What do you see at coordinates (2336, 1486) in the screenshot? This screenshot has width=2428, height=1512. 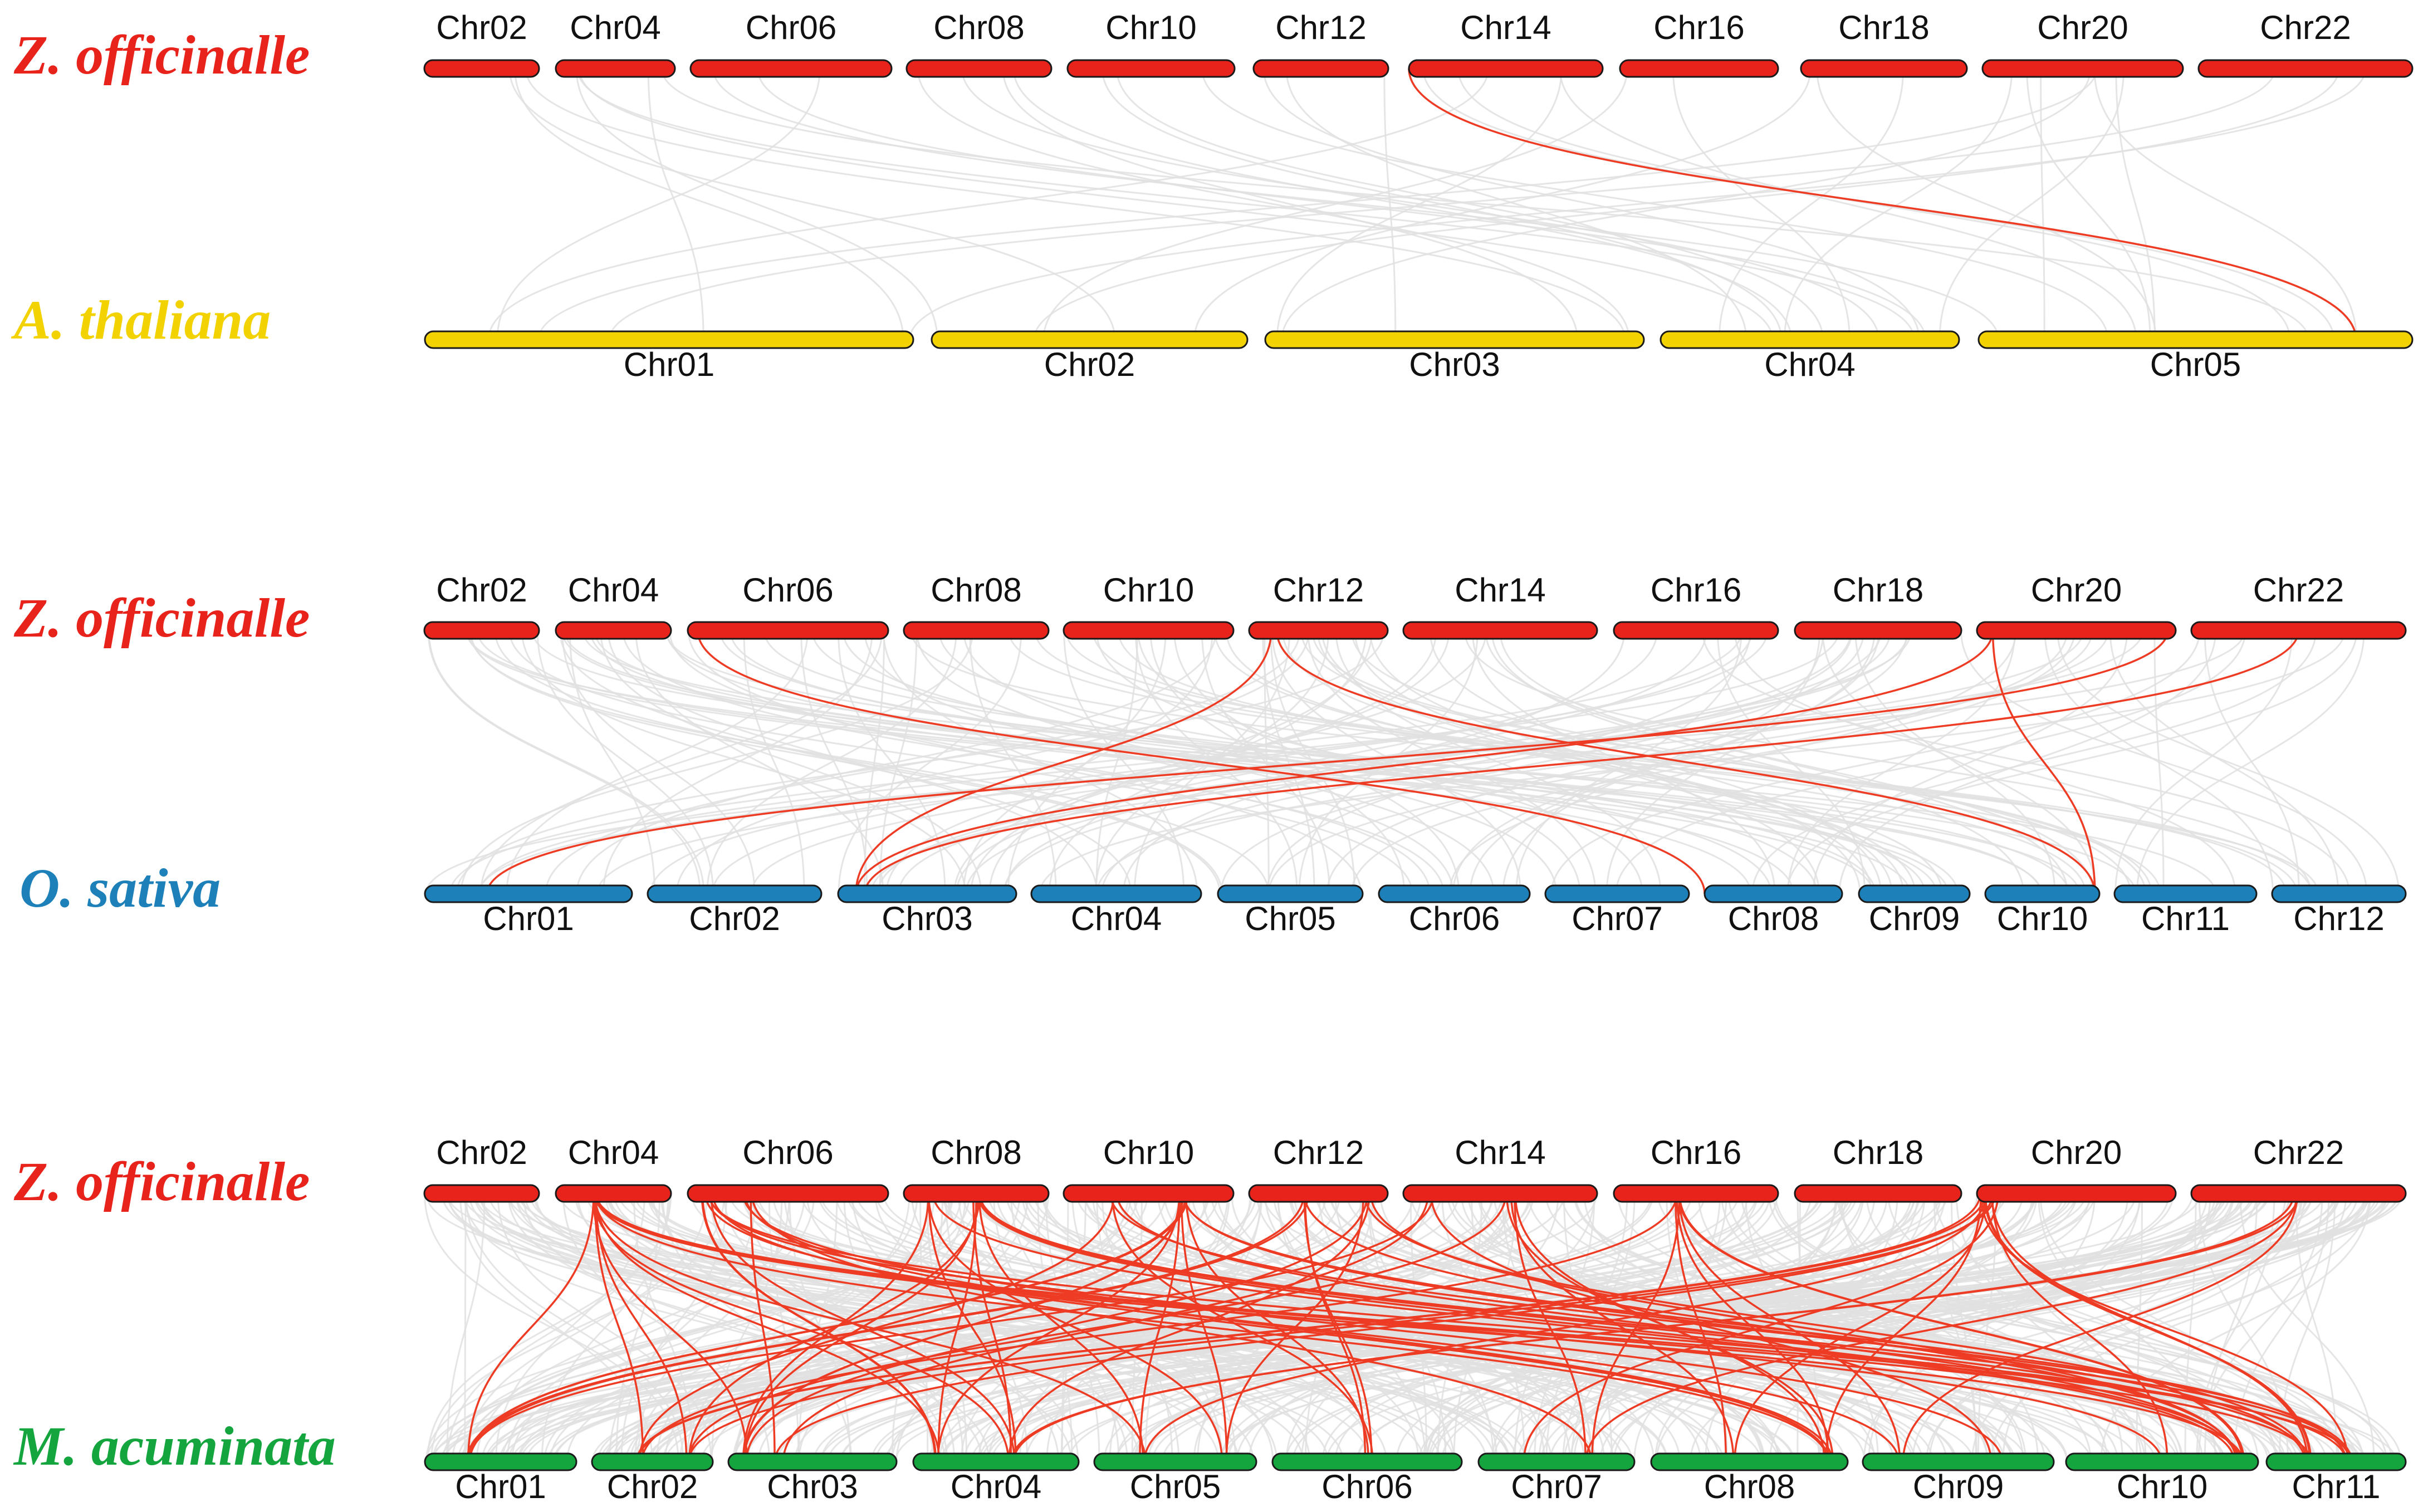 I see `chromosome-label-bottom: Chr11` at bounding box center [2336, 1486].